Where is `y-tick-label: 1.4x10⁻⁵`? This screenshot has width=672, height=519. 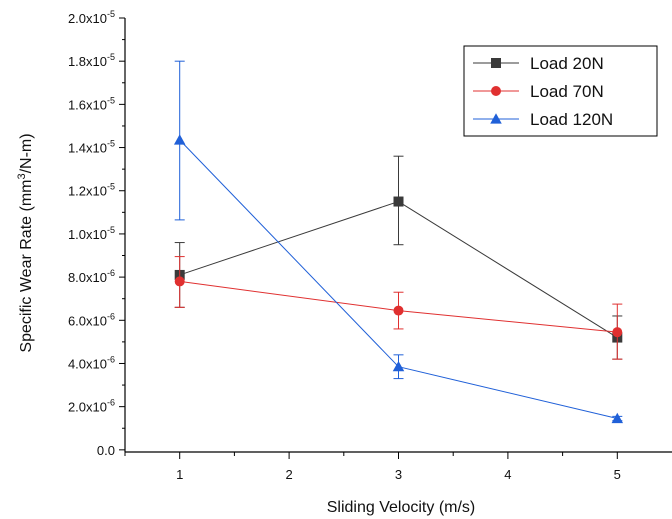 y-tick-label: 1.4x10⁻⁵ is located at coordinates (91, 147).